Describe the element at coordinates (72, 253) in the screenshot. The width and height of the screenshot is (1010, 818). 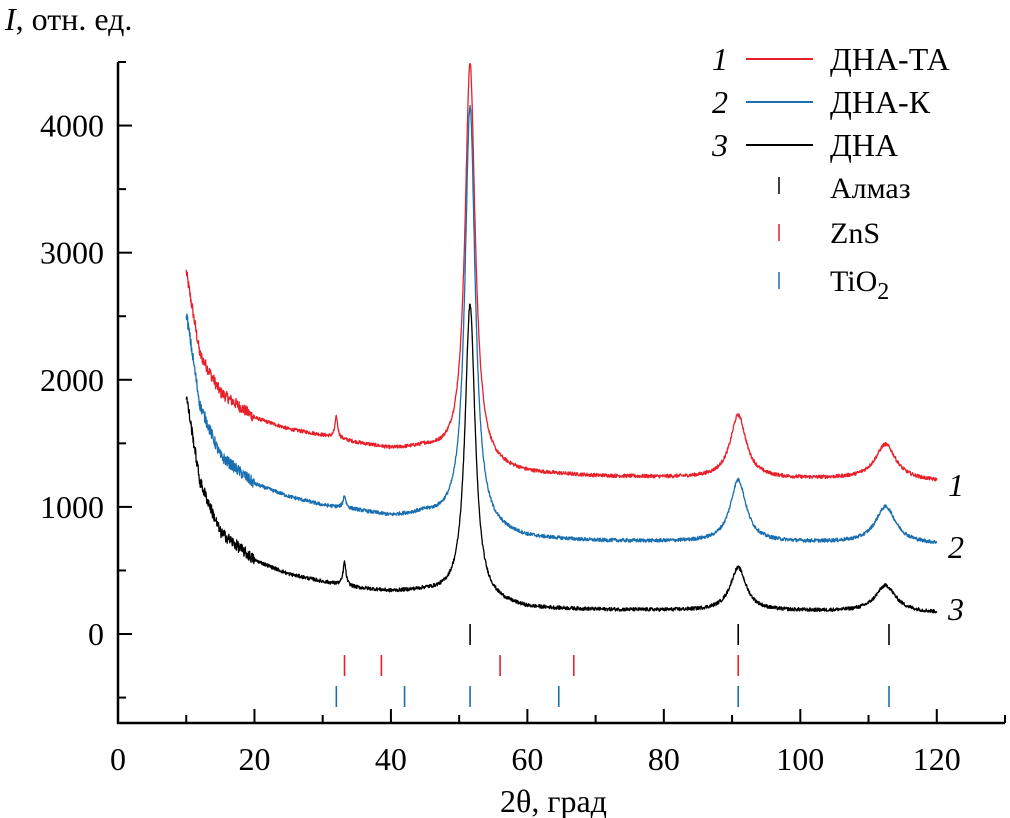
I see `y-tick-label: 3000` at that location.